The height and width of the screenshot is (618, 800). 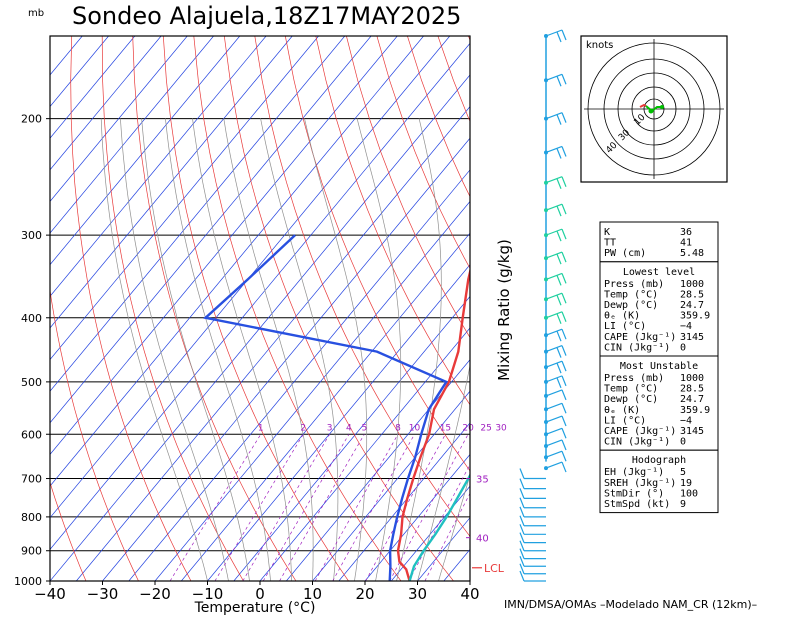 What do you see at coordinates (637, 347) in the screenshot?
I see `lowest-level-label: CIN (Jkg⁻¹)` at bounding box center [637, 347].